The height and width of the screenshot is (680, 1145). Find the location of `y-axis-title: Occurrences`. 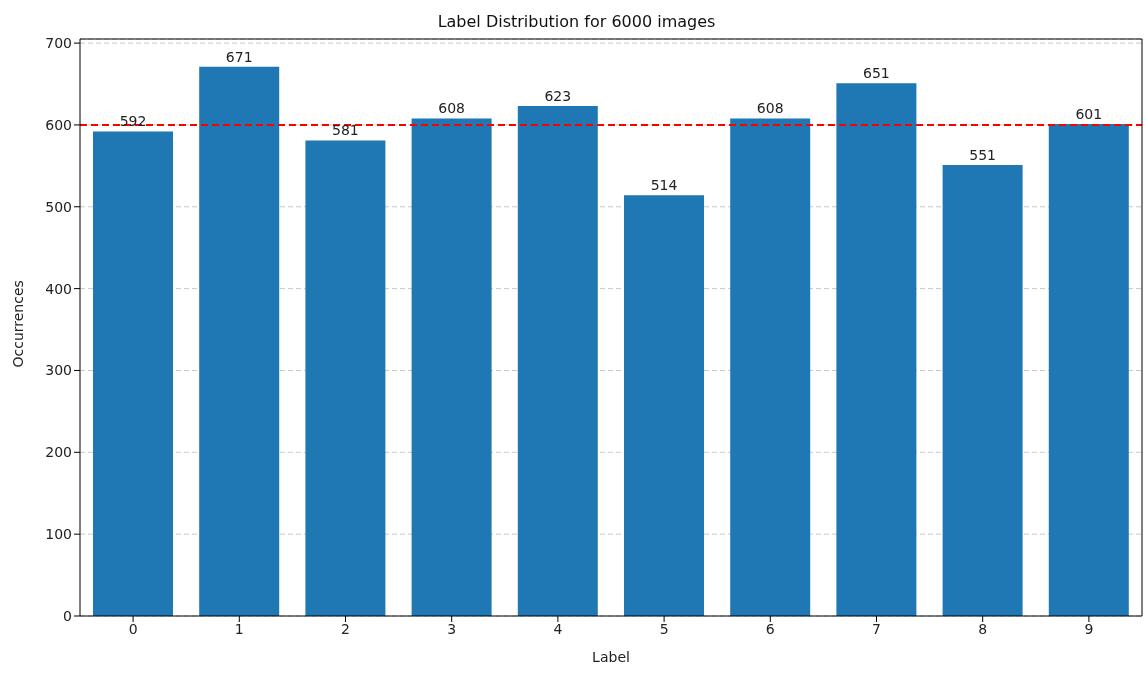

y-axis-title: Occurrences is located at coordinates (17, 324).